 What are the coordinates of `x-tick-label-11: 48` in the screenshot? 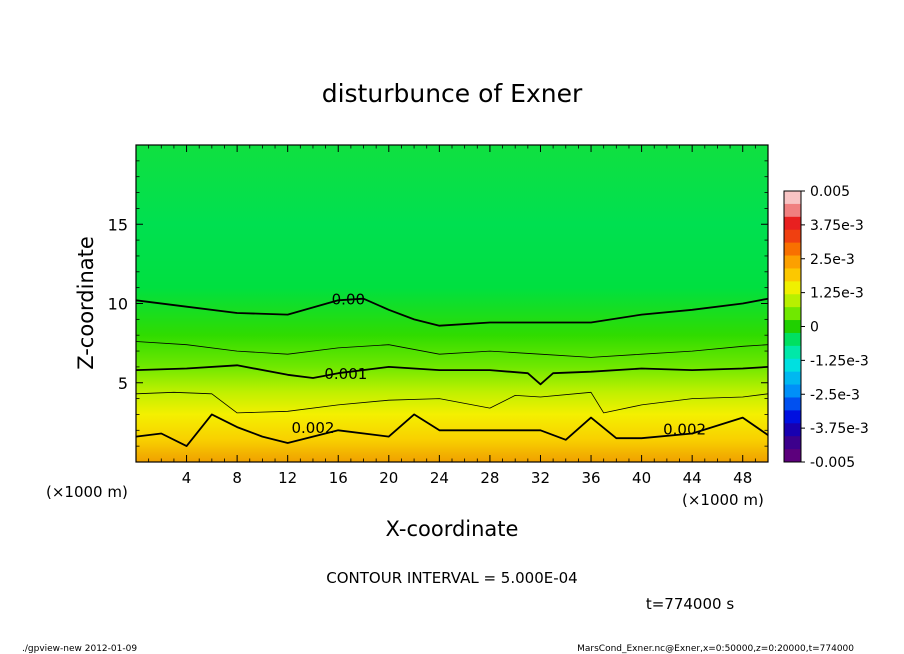 It's located at (742, 478).